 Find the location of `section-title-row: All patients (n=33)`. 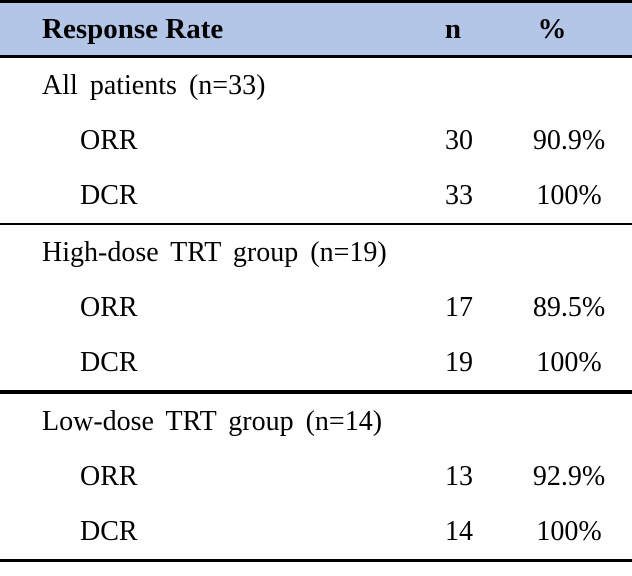

section-title-row: All patients (n=33) is located at coordinates (316, 85).